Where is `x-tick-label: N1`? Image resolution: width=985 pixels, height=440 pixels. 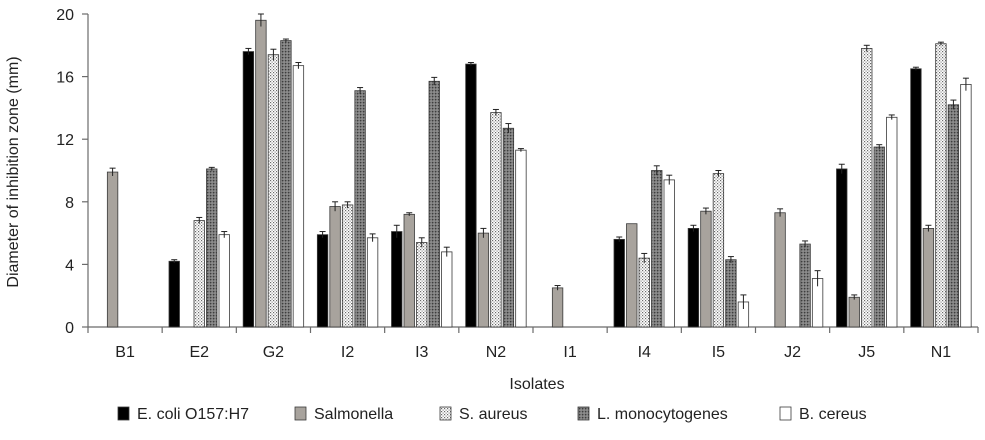 x-tick-label: N1 is located at coordinates (941, 352).